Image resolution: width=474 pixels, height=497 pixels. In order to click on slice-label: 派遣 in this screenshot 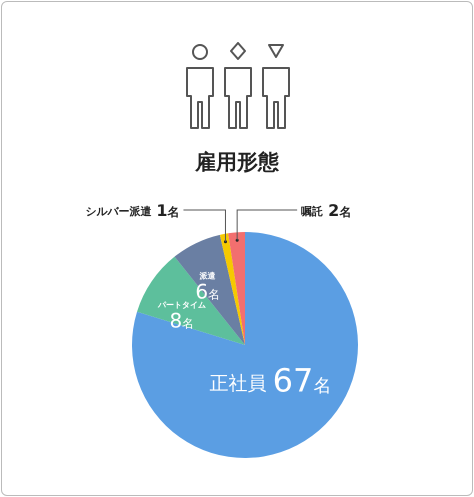, I will do `click(207, 276)`.